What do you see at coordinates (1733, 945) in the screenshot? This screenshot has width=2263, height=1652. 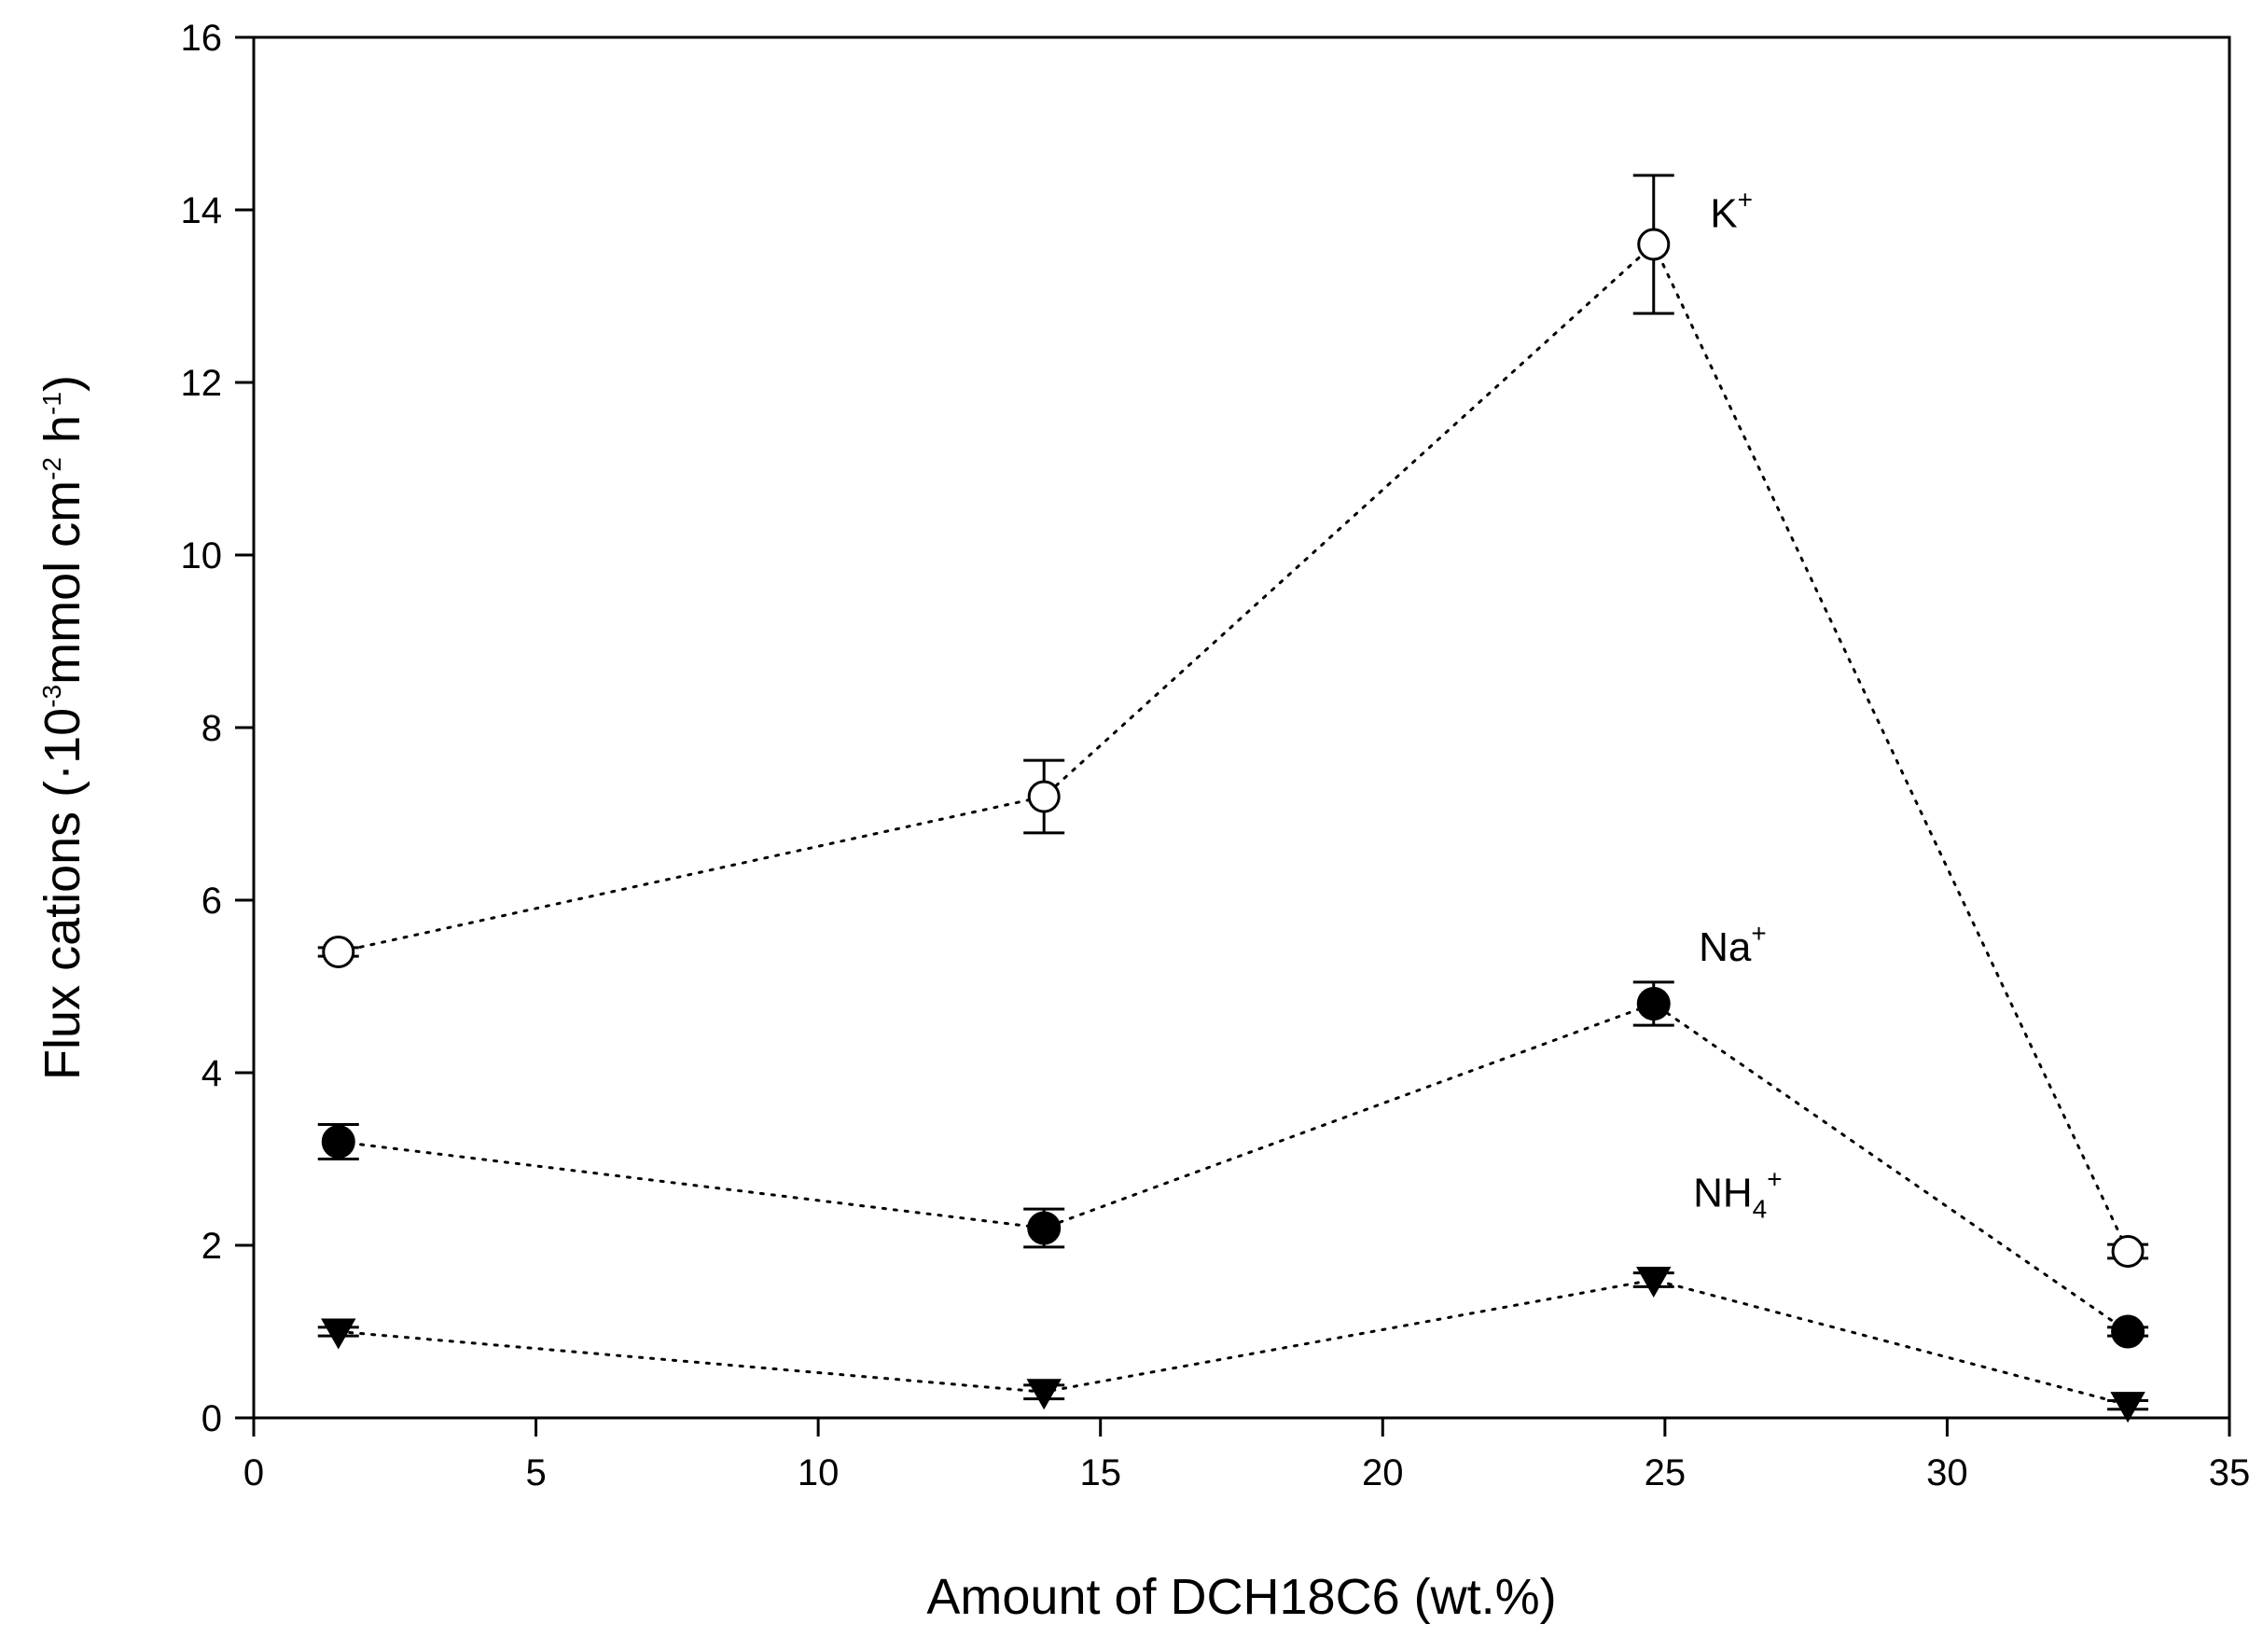 I see `series-label: Na+` at bounding box center [1733, 945].